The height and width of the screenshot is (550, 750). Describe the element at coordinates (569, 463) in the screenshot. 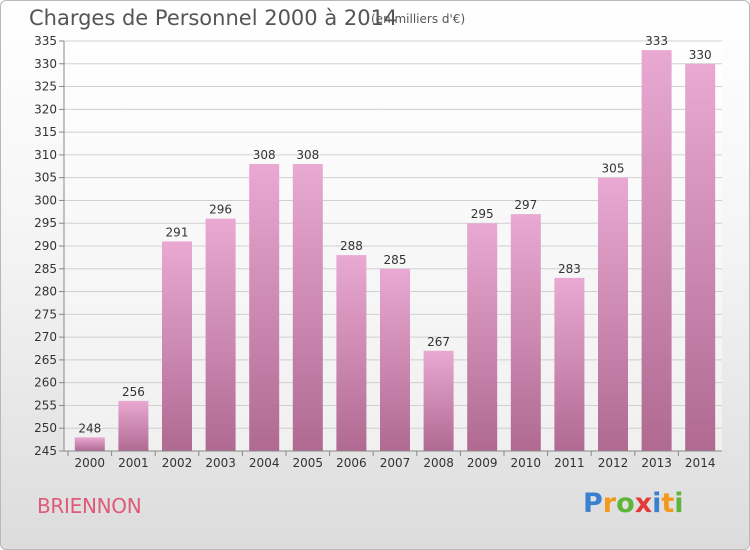

I see `x-tick-label-2011: 2011` at that location.